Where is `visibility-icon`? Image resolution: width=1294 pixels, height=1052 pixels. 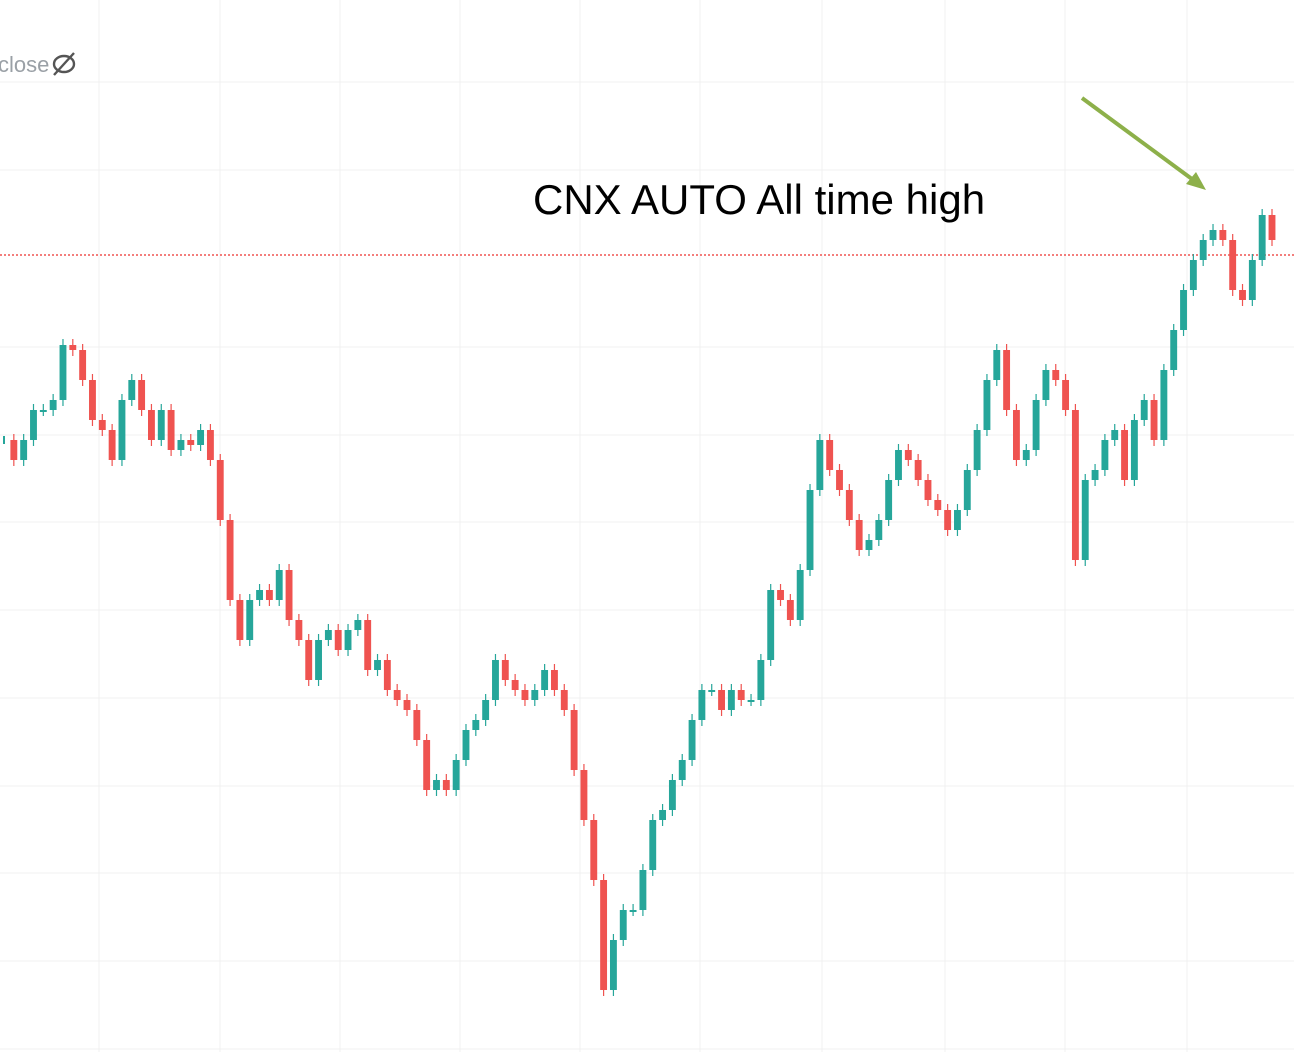
visibility-icon is located at coordinates (64, 64).